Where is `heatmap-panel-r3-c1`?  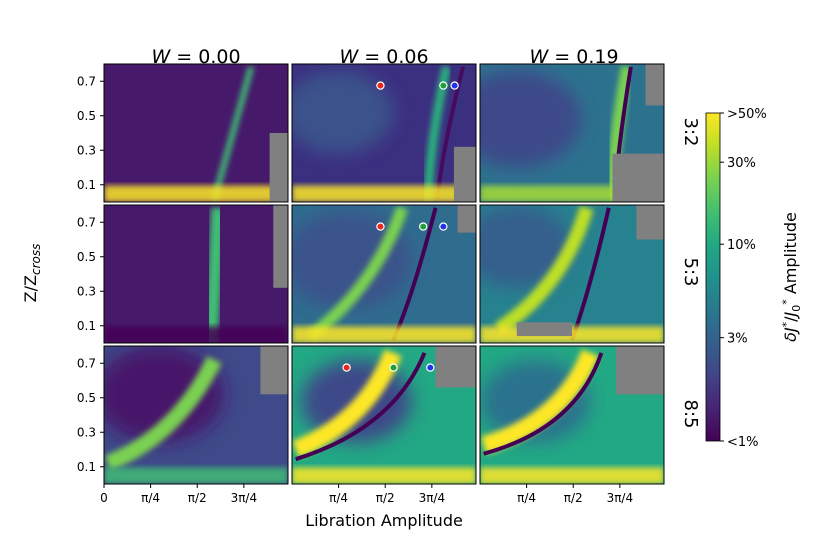
heatmap-panel-r3-c1 is located at coordinates (196, 415).